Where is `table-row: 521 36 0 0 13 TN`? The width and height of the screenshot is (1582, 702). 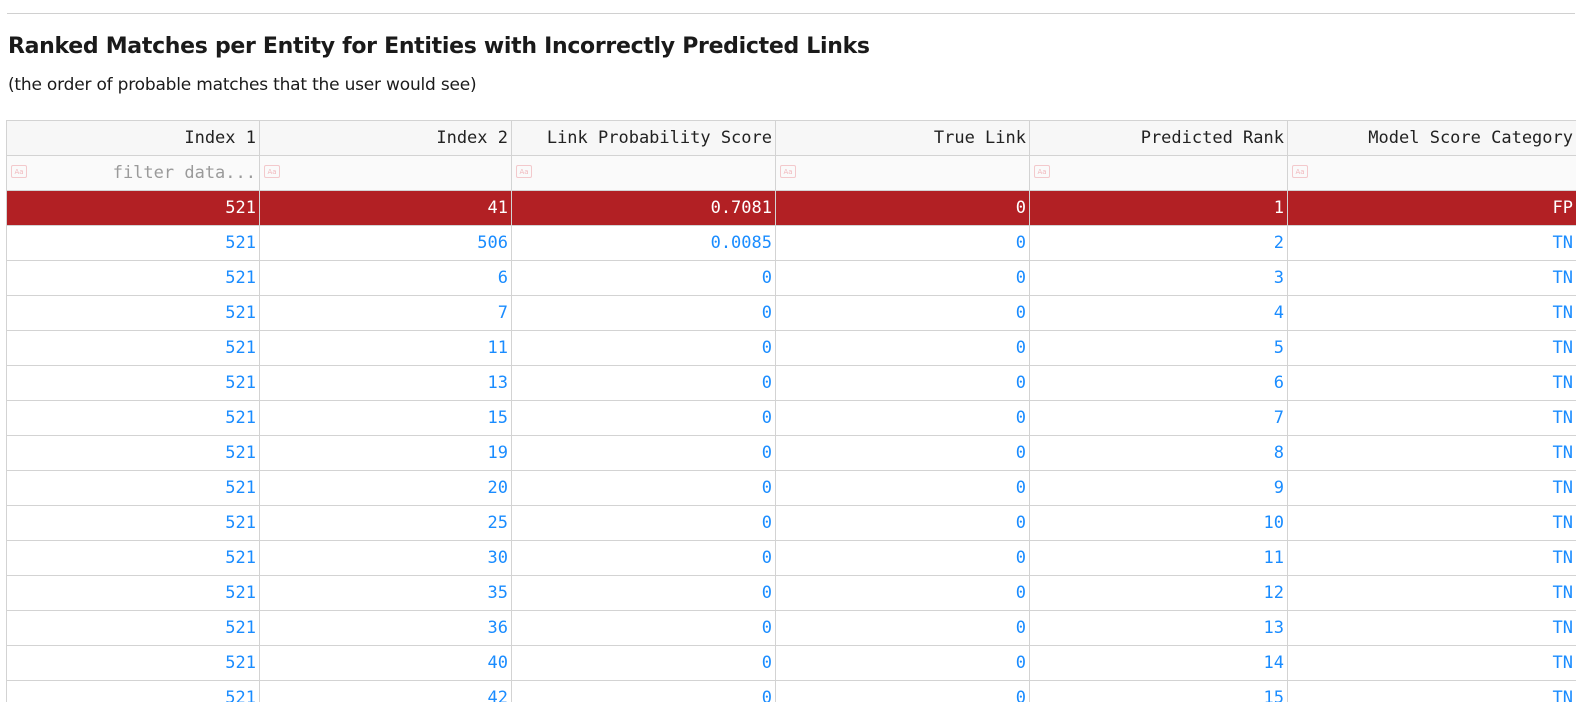
table-row: 521 36 0 0 13 TN is located at coordinates (791, 628).